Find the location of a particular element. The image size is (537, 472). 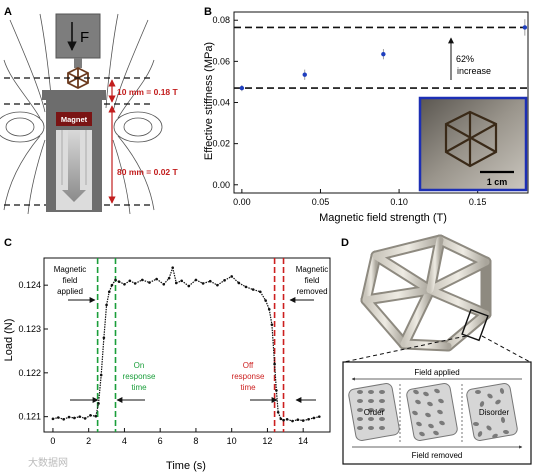

field-applied-label: Field applied is located at coordinates (436, 372).